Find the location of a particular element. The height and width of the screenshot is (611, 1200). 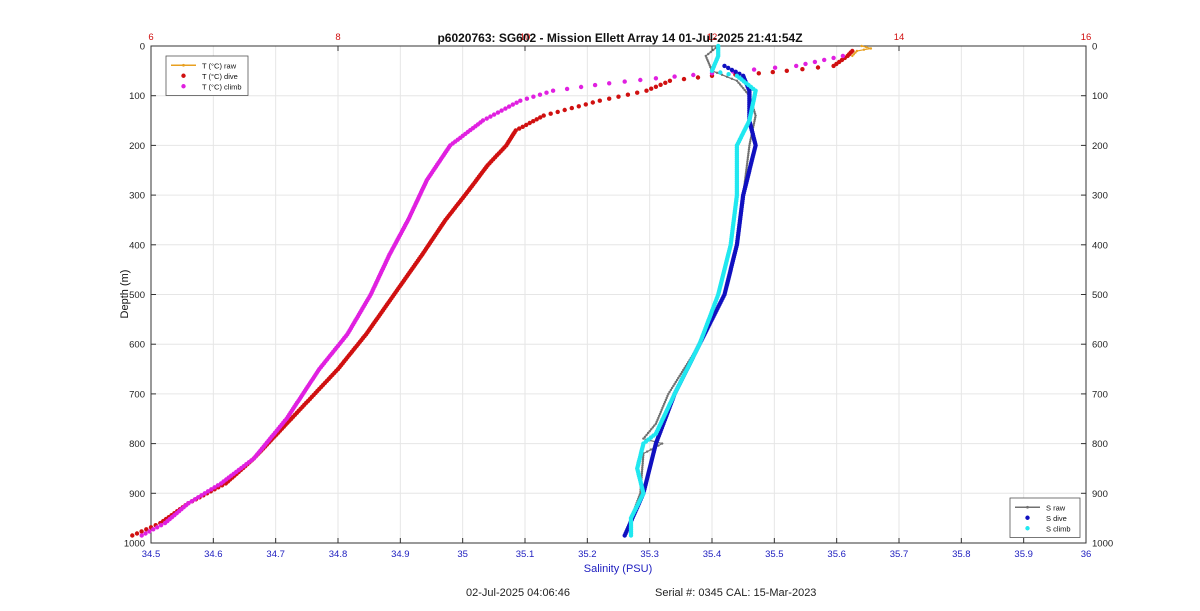

x-bottom-tick-label: 34.8 is located at coordinates (338, 554).